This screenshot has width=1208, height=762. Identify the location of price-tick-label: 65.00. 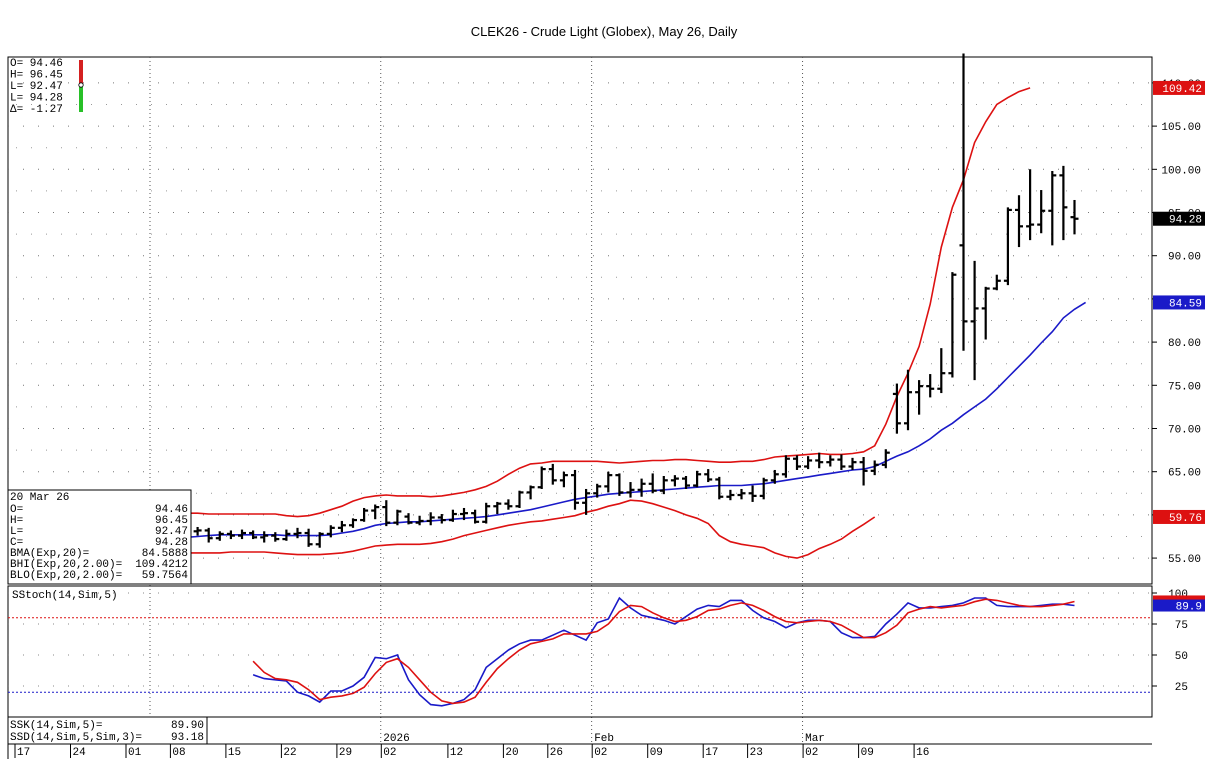
(1184, 474).